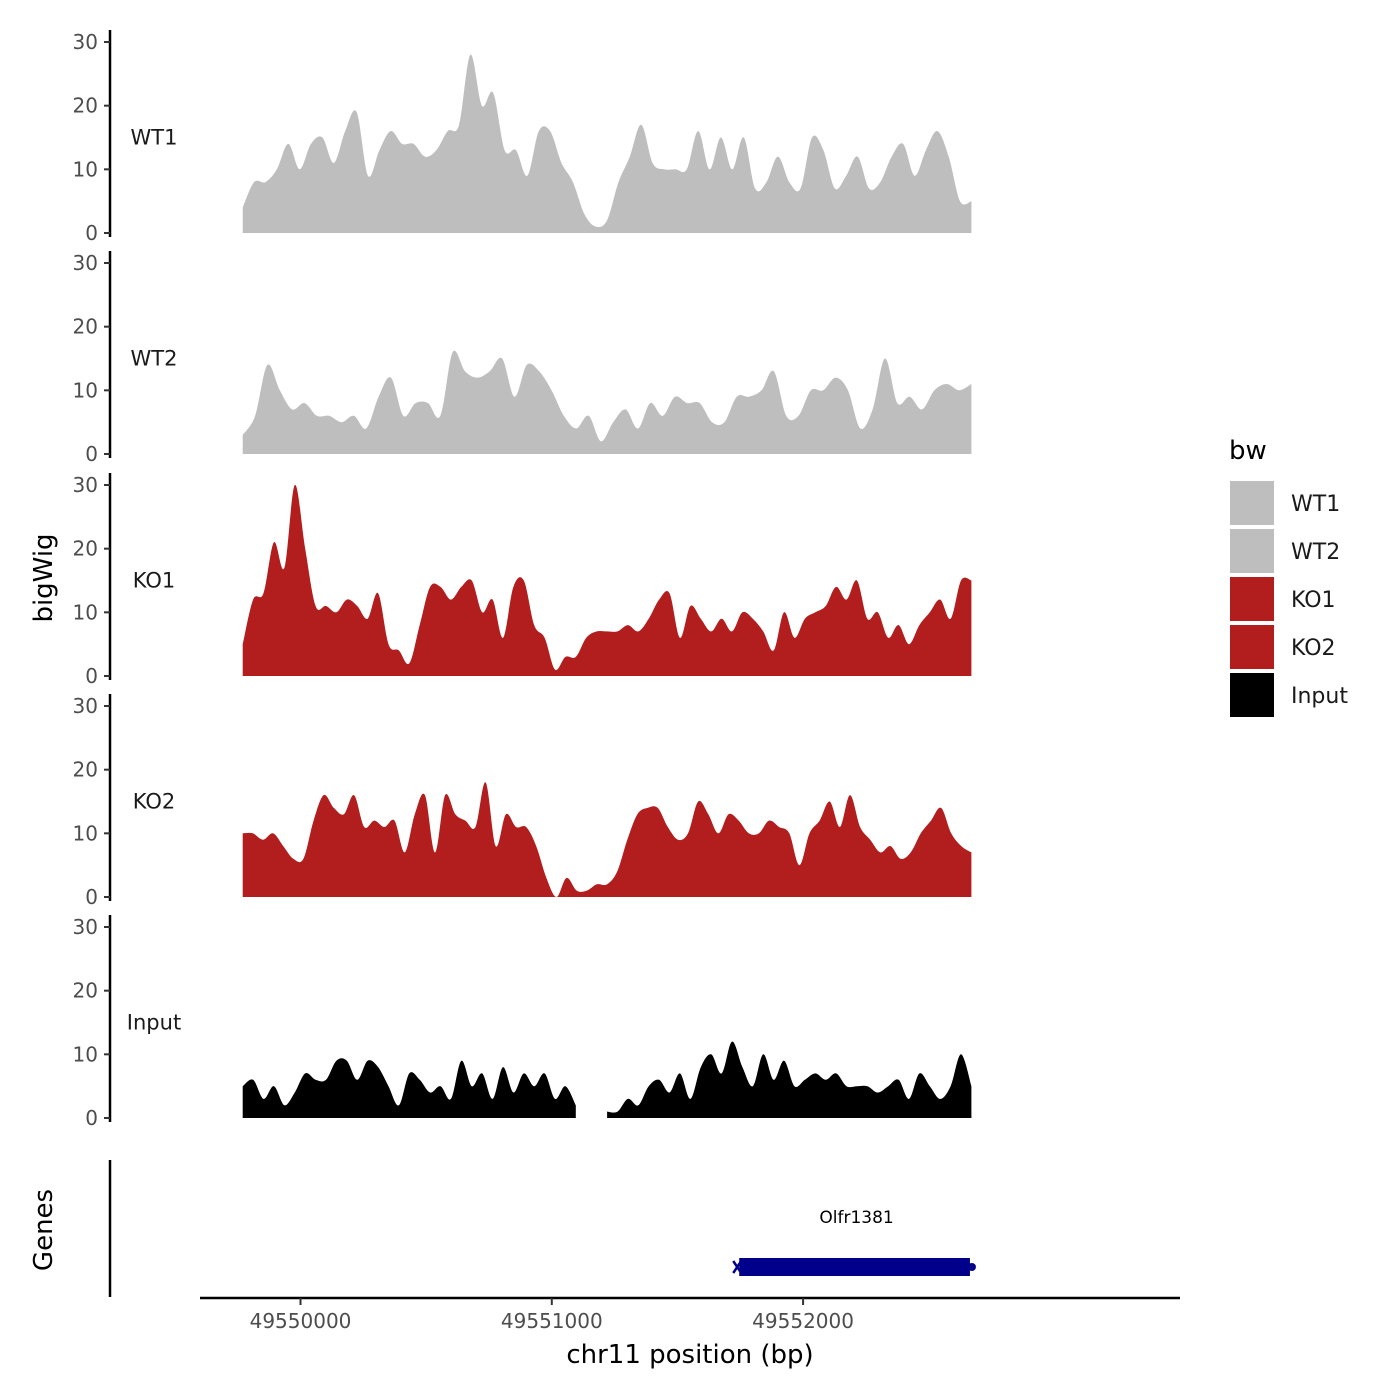 This screenshot has height=1400, width=1400. I want to click on track-label-input: Input, so click(154, 1023).